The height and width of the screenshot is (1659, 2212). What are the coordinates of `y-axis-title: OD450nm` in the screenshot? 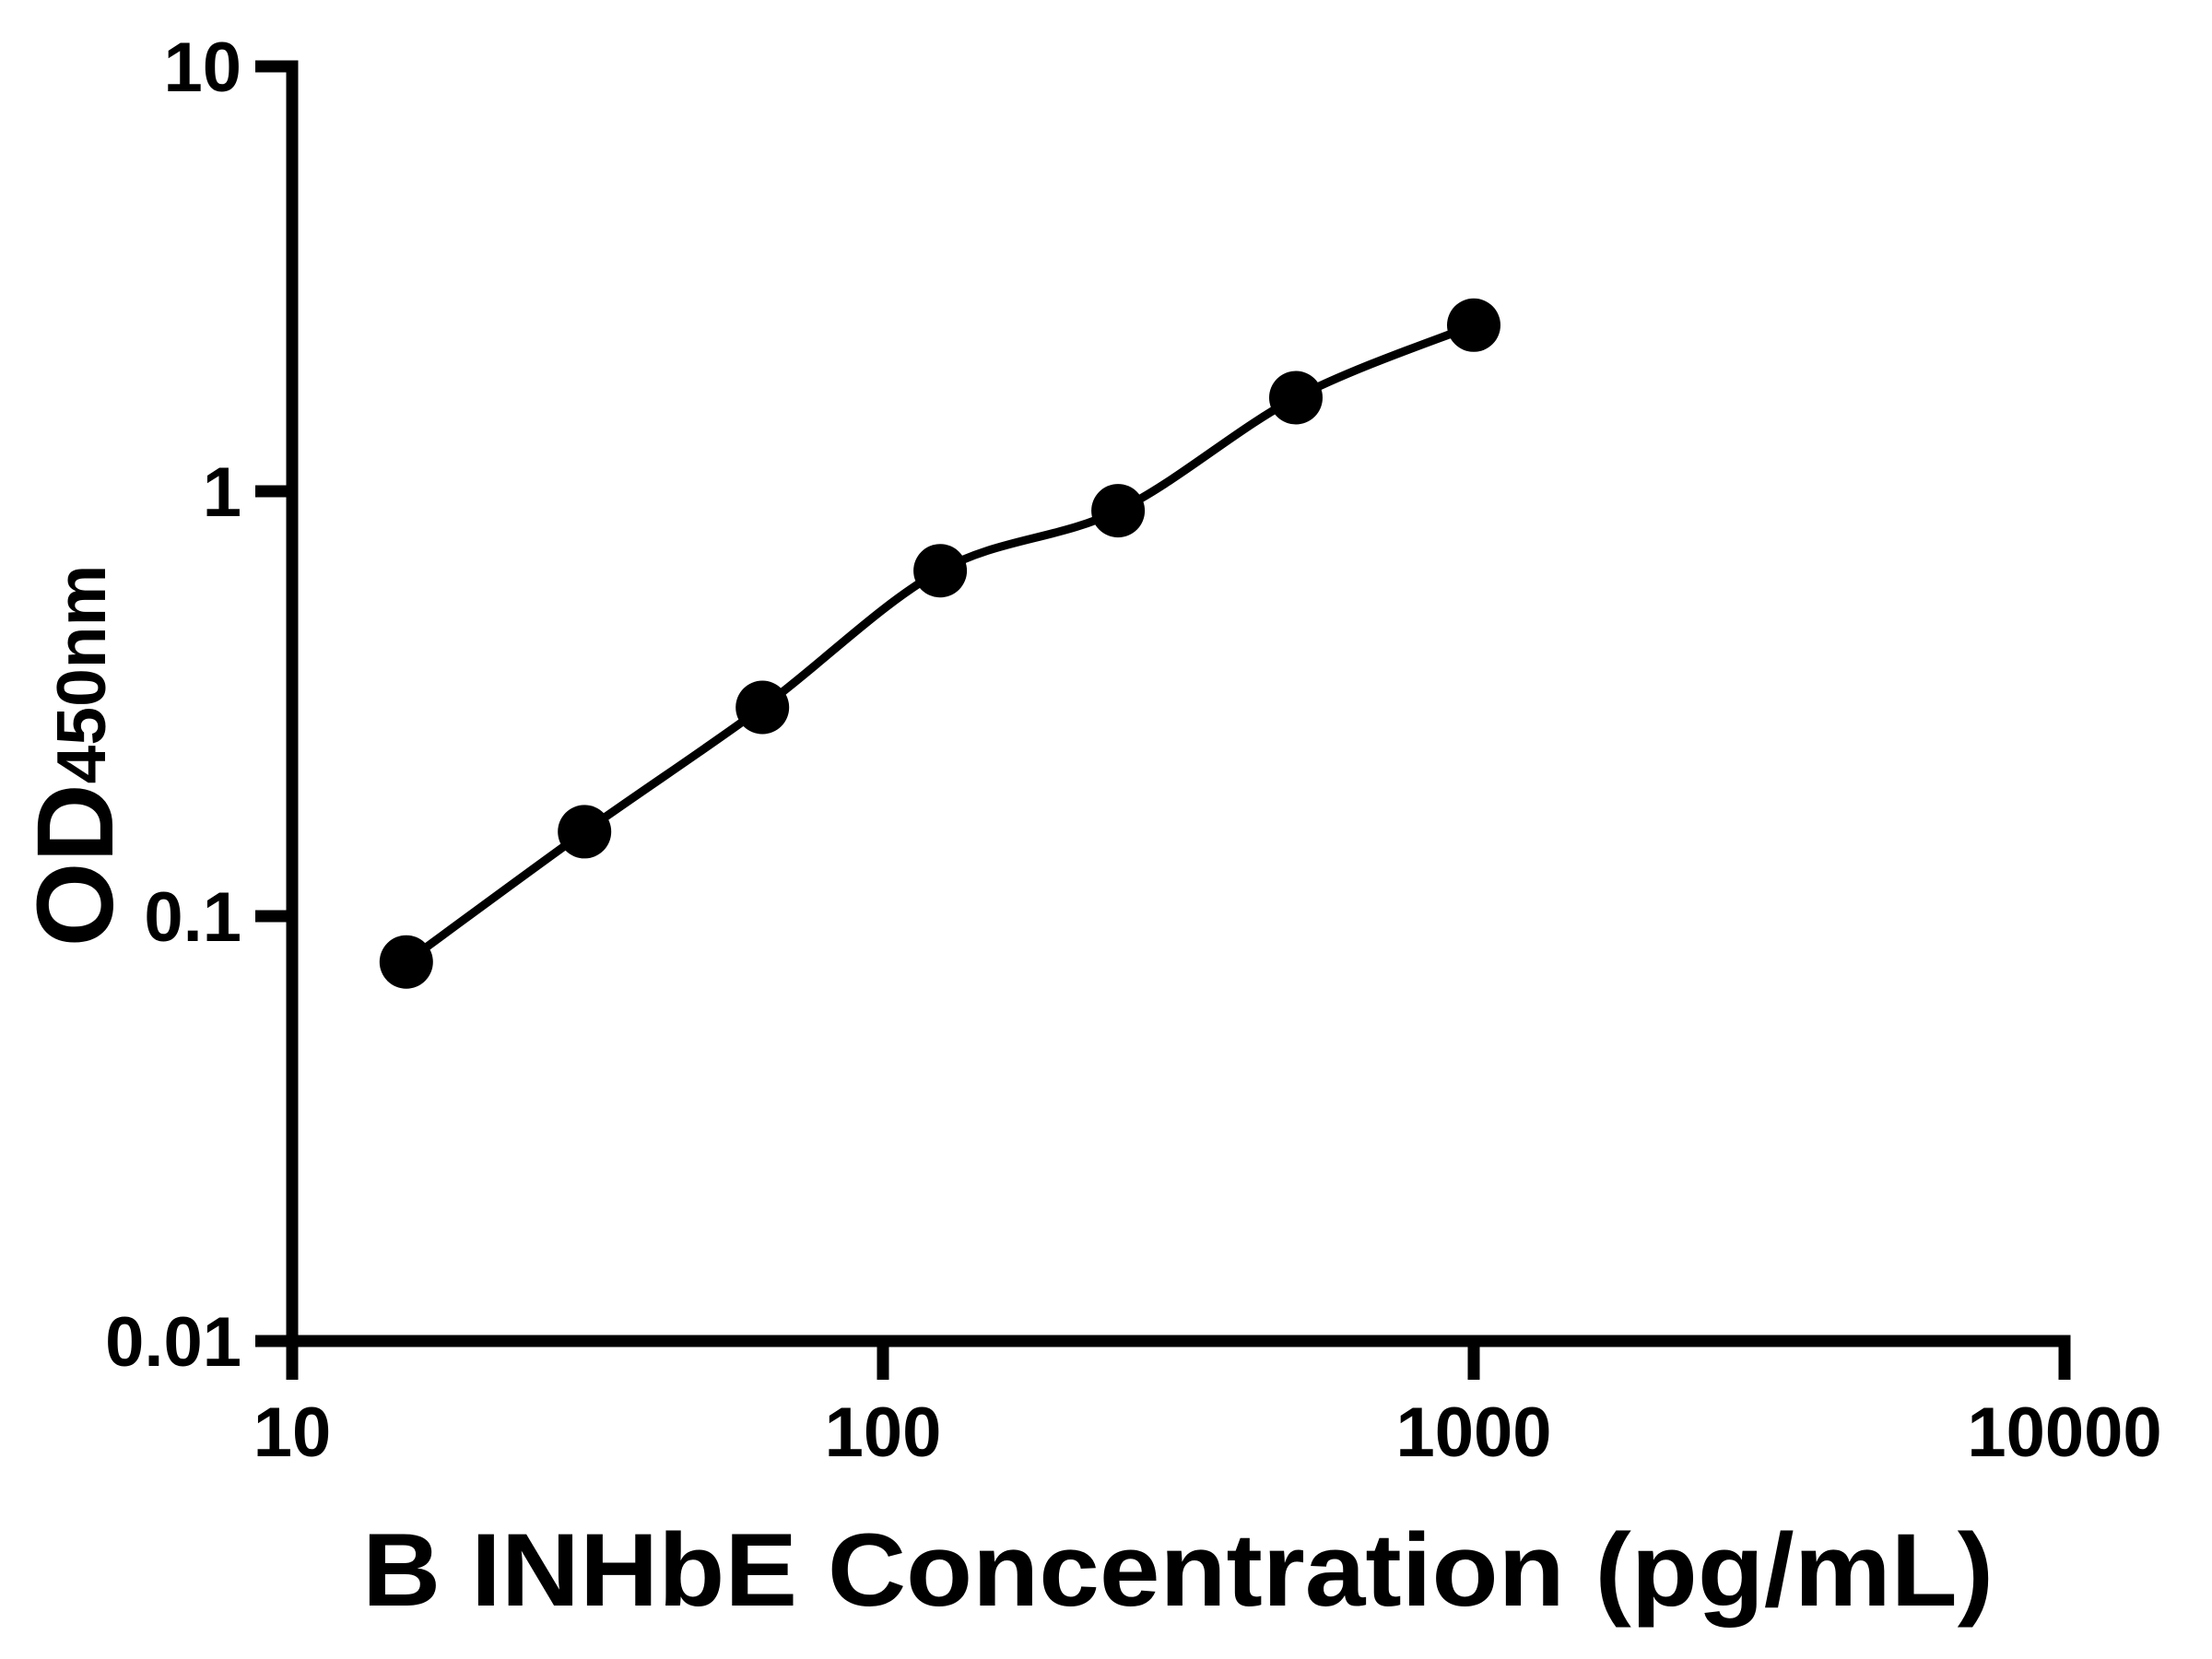 It's located at (75, 756).